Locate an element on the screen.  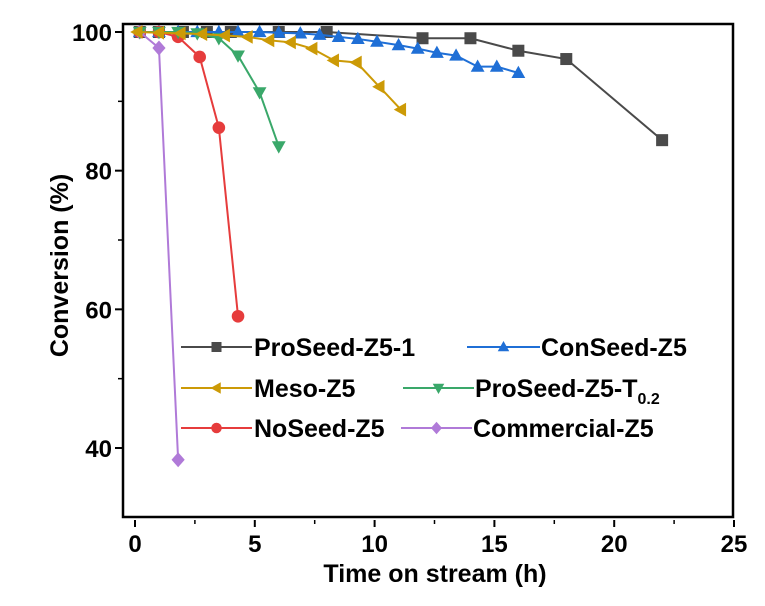
y-tick-label: 100 is located at coordinates (92, 33).